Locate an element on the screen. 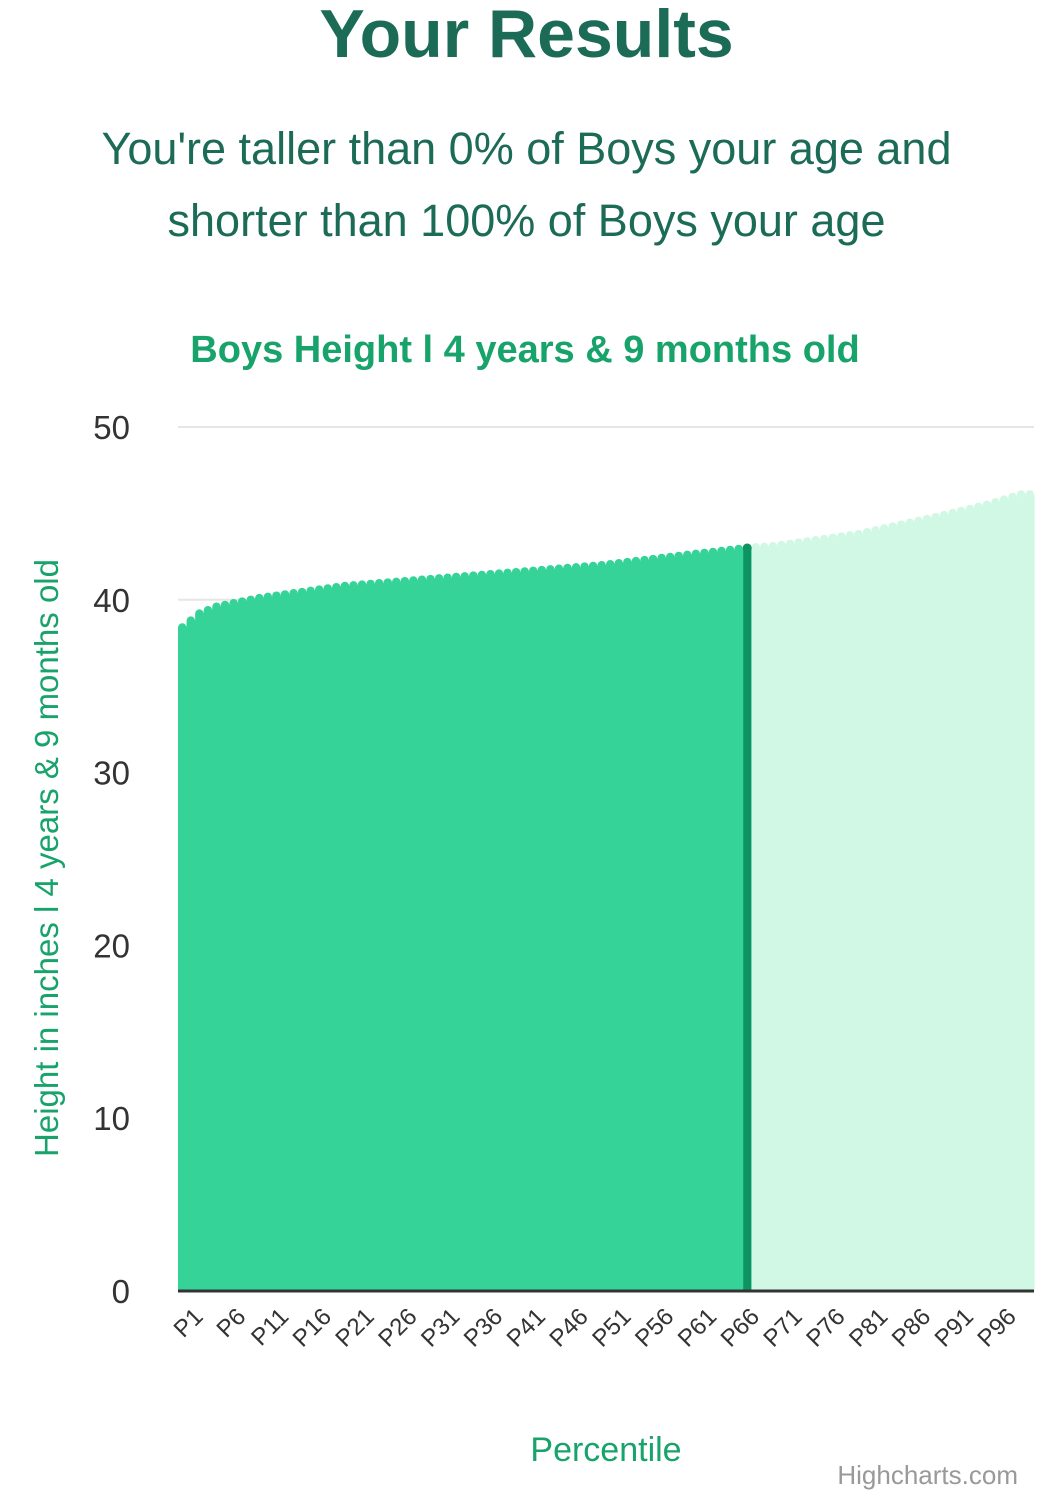 This screenshot has height=1505, width=1053. highlight-marker-cap is located at coordinates (747, 548).